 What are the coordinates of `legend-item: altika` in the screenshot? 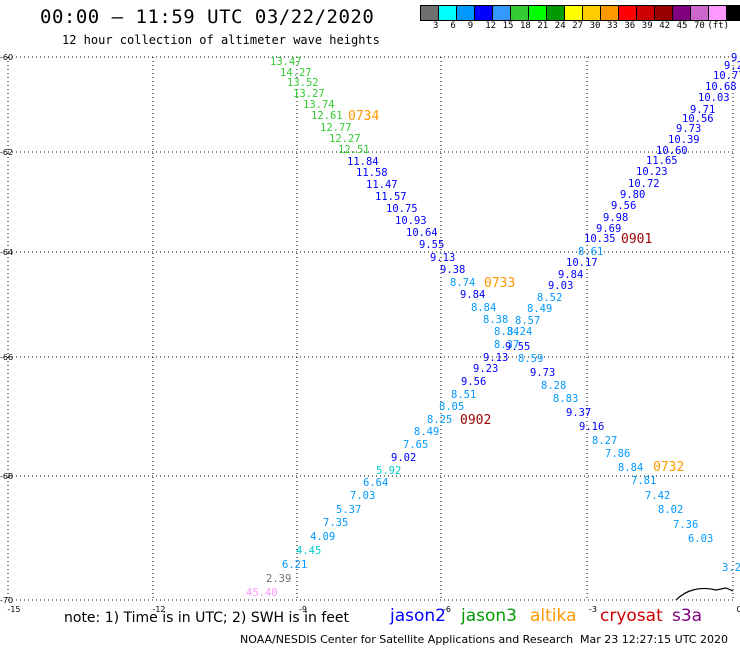 It's located at (553, 616).